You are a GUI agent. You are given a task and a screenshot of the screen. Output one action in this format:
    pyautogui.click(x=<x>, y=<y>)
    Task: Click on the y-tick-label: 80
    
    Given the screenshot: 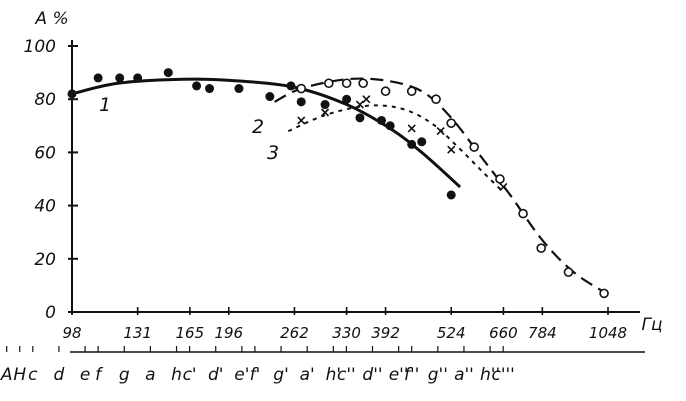 What is the action you would take?
    pyautogui.click(x=45, y=100)
    